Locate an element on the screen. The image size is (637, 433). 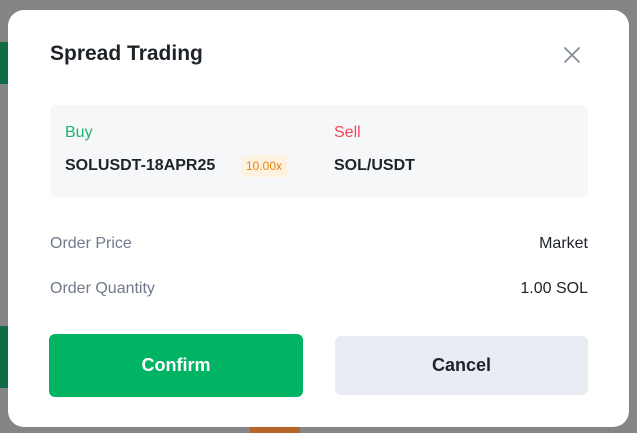
cancel-button: Cancel is located at coordinates (461, 365).